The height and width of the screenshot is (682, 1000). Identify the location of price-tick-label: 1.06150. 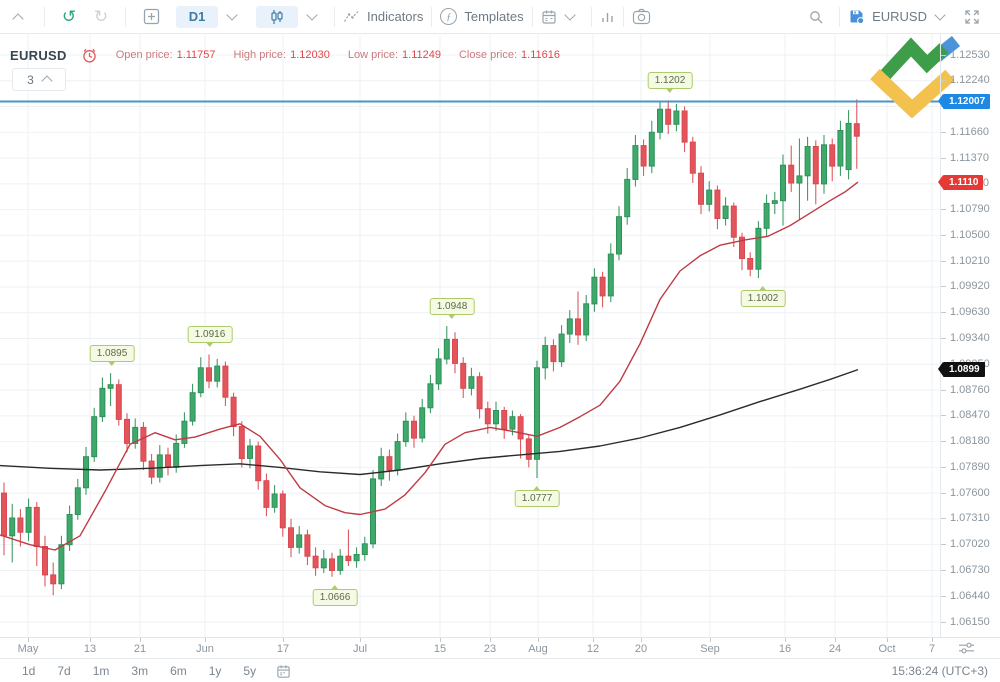
(970, 621).